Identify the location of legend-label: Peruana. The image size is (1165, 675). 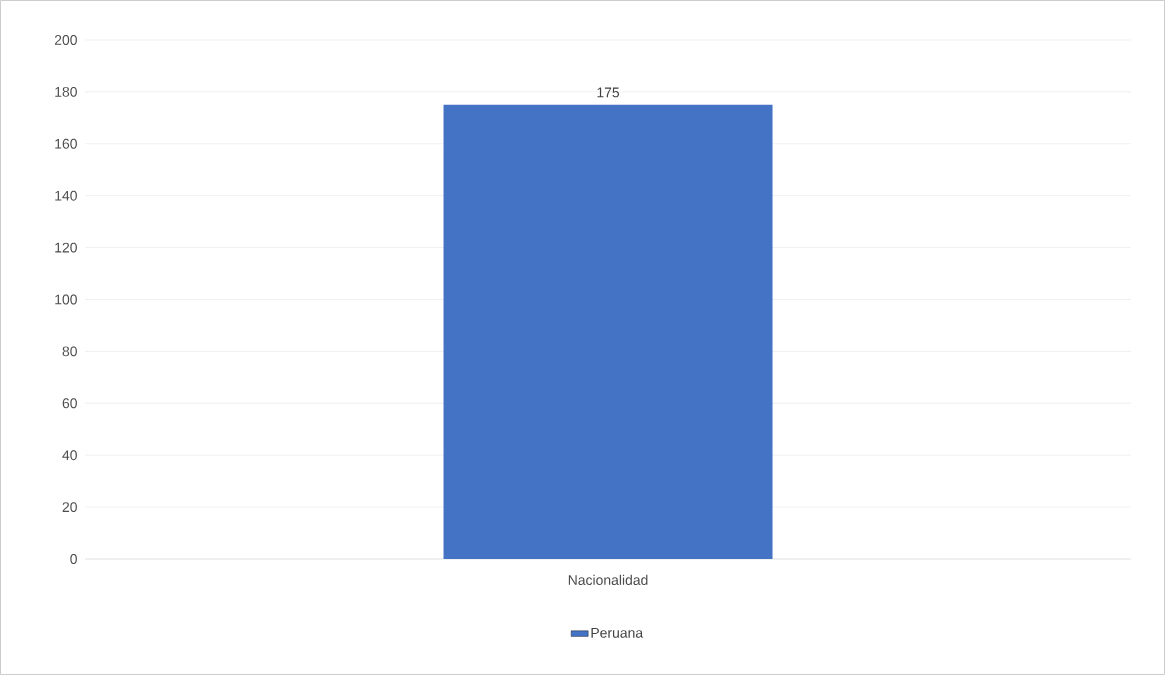
(617, 633).